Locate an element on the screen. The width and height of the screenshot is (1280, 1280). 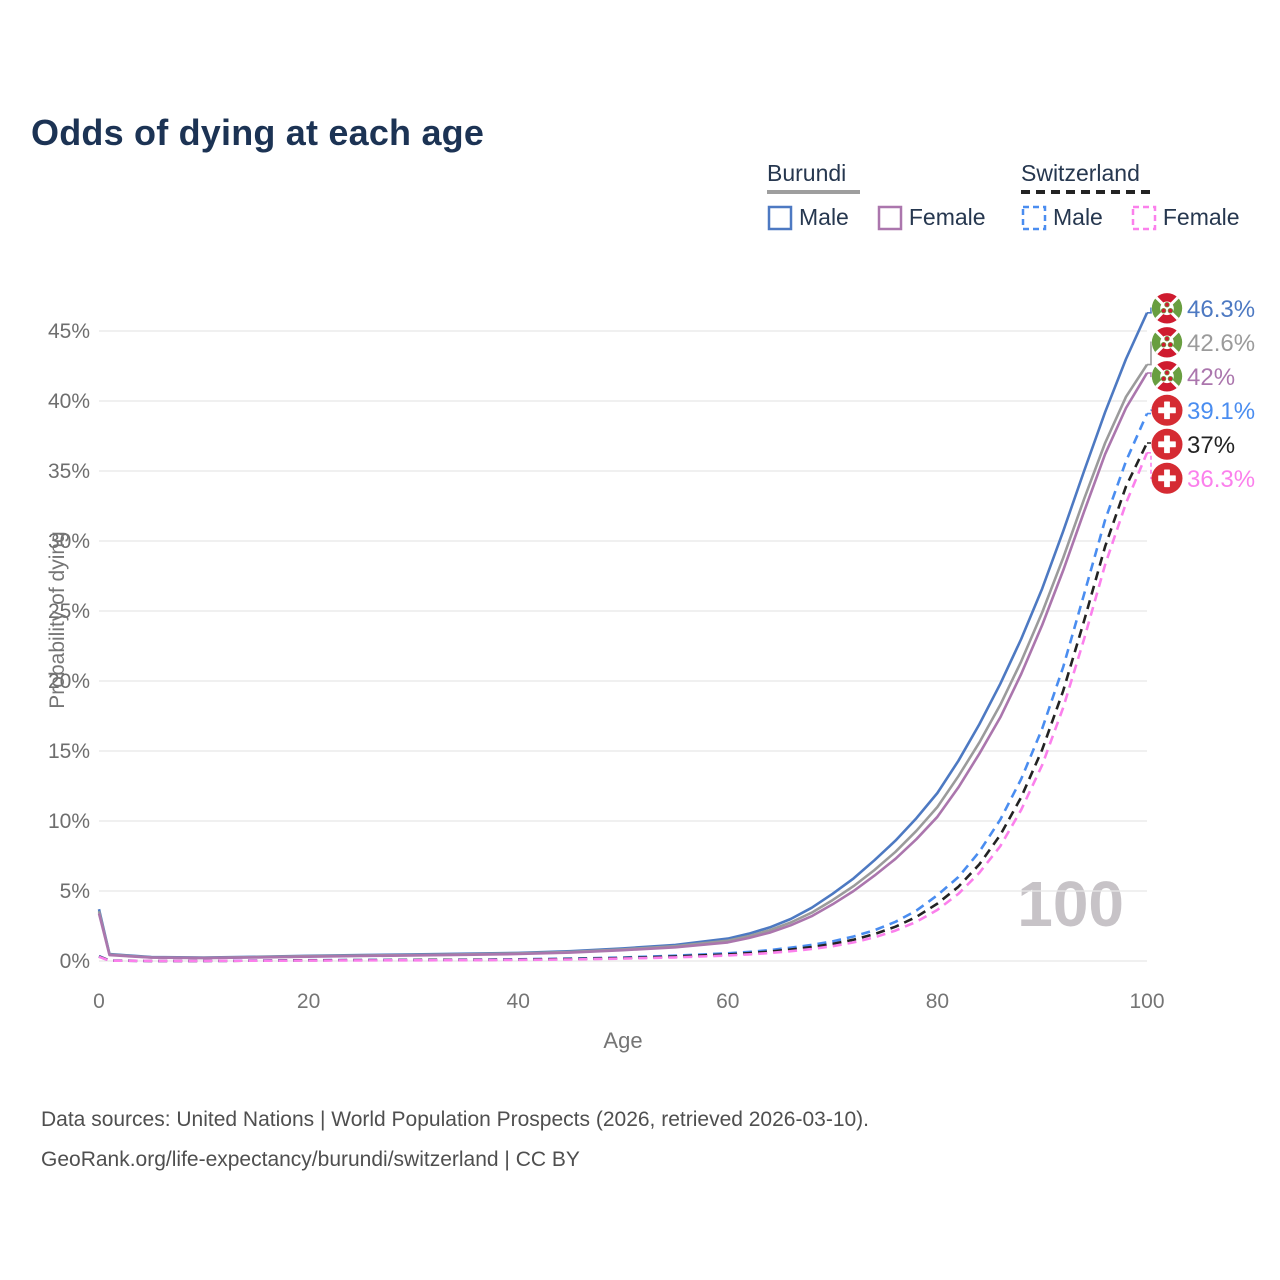
legend-item-burundi-female: Female is located at coordinates (931, 217).